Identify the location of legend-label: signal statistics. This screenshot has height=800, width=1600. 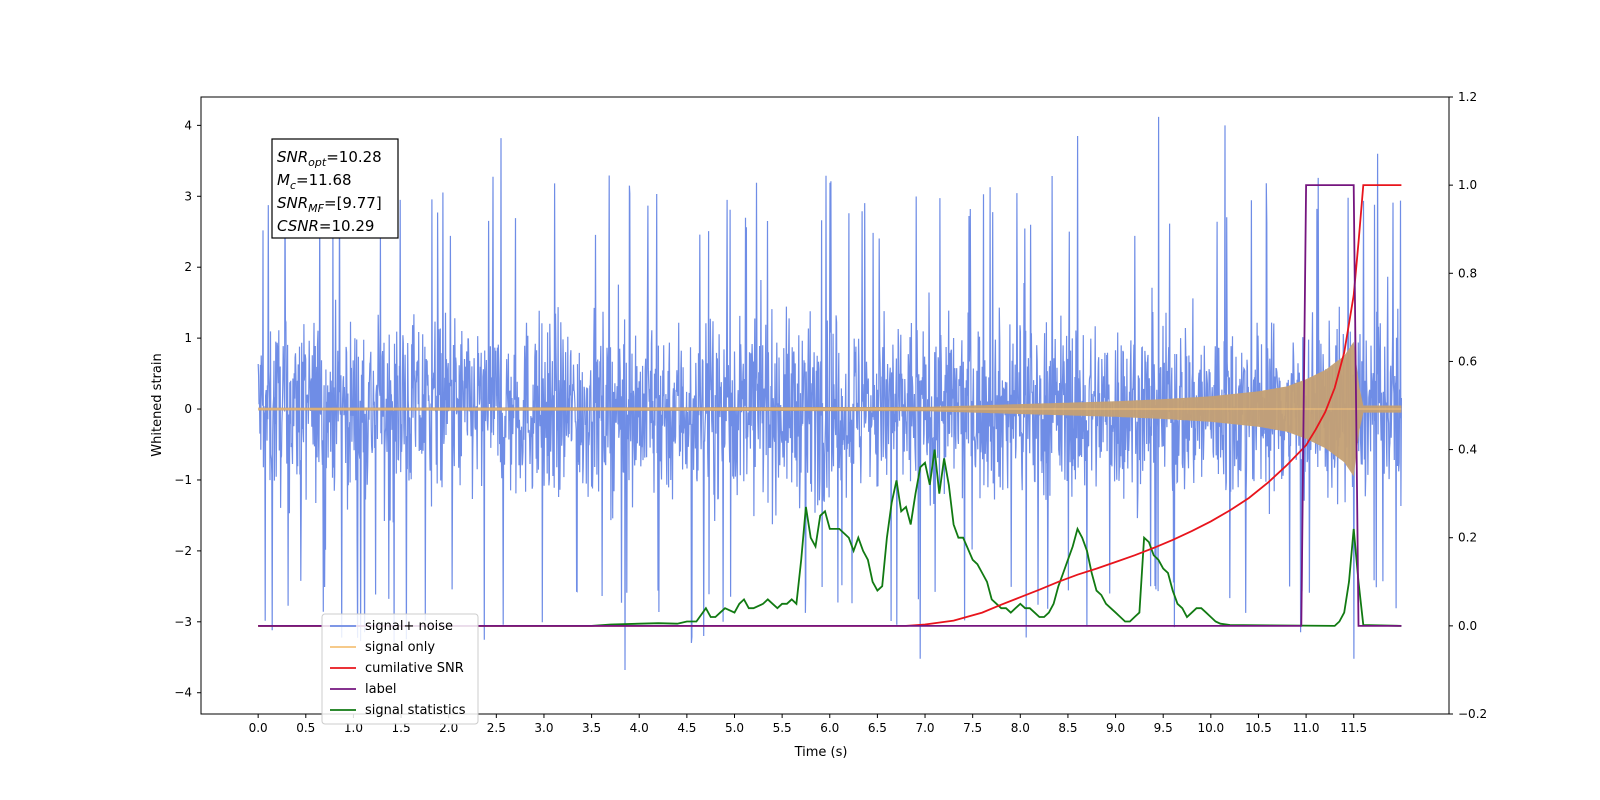
(415, 710).